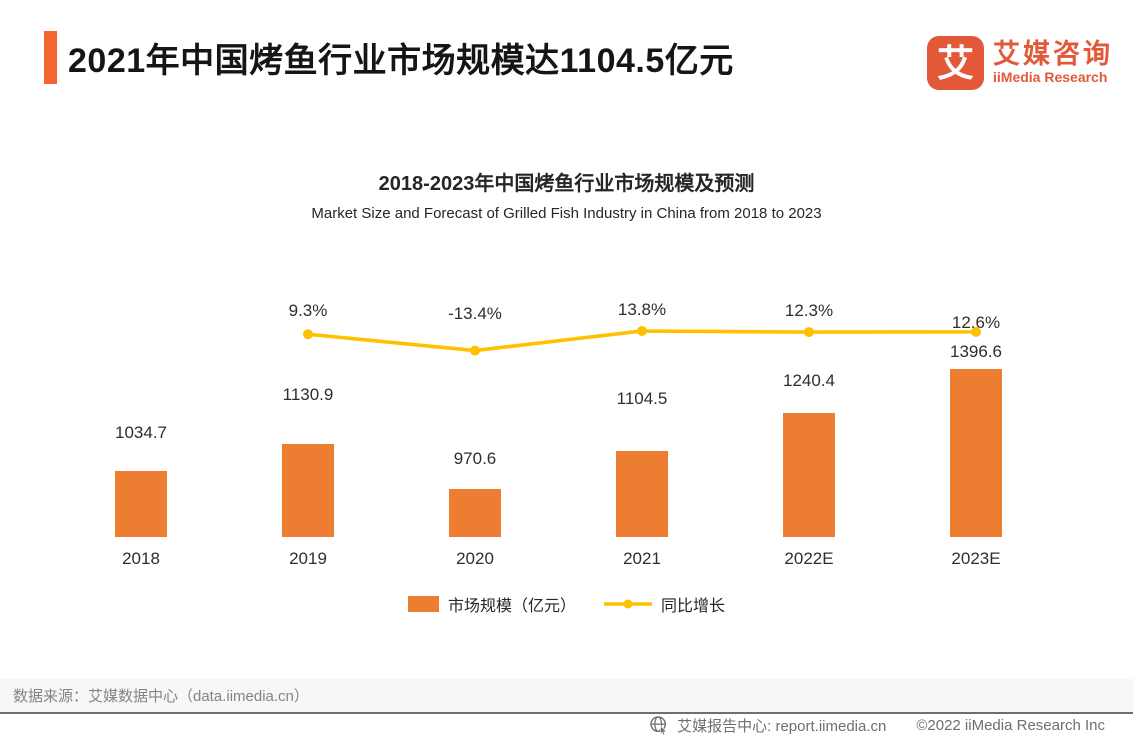 The height and width of the screenshot is (737, 1133). Describe the element at coordinates (566, 695) in the screenshot. I see `source-band` at that location.